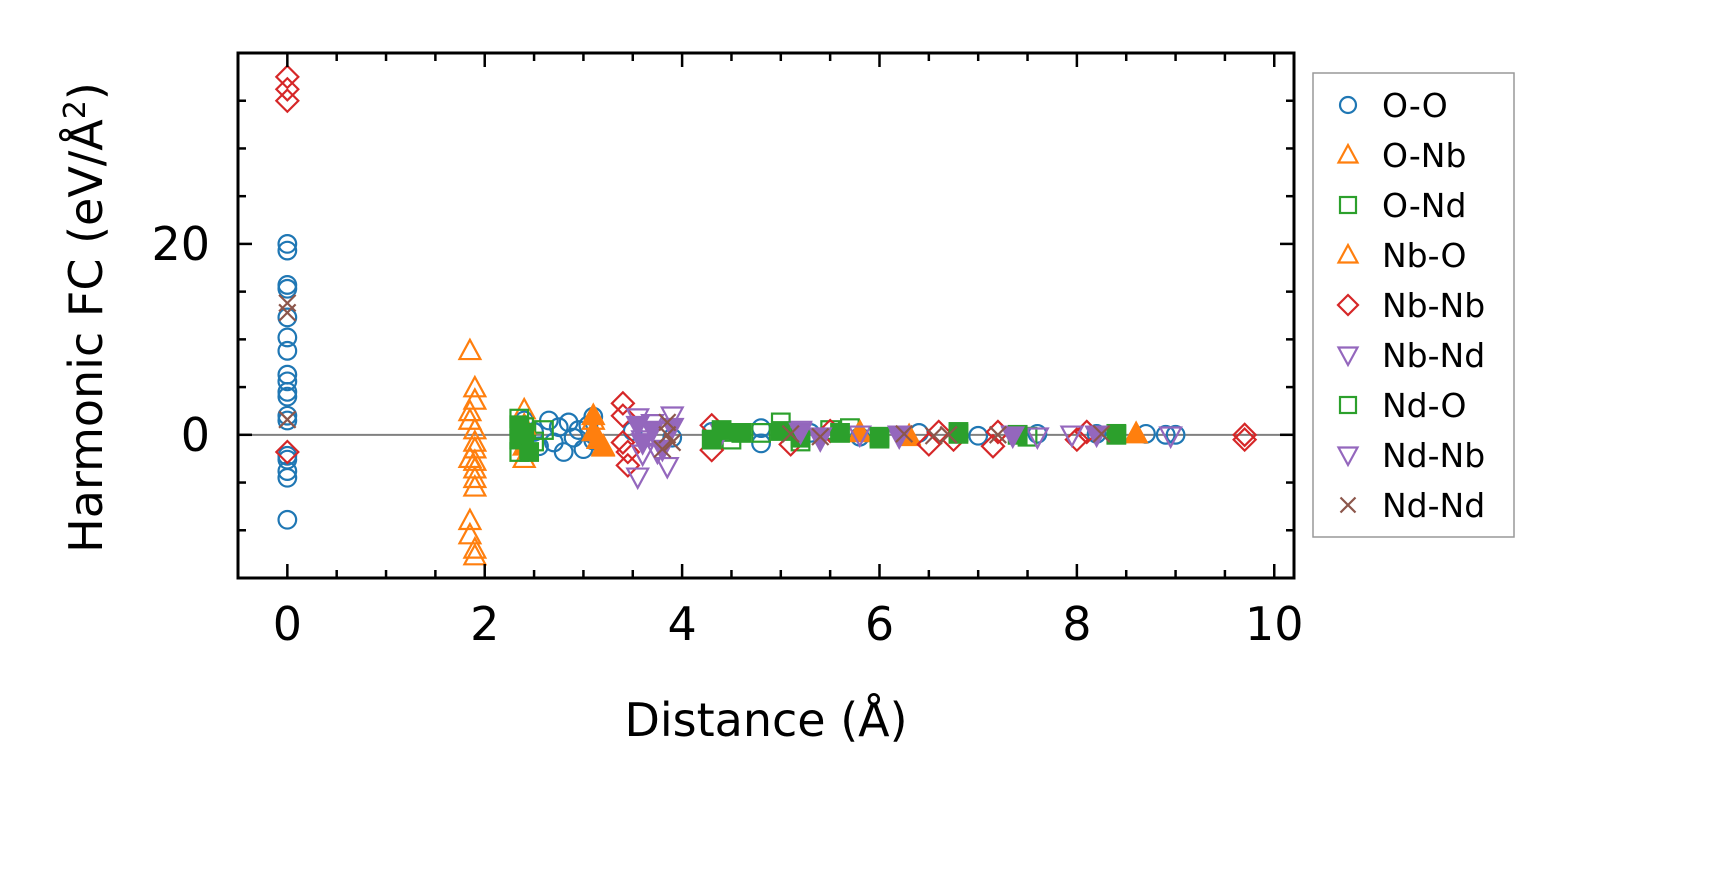 This screenshot has height=883, width=1727. I want to click on x-tick-labels: 0 2 4 6 8 10, so click(788, 624).